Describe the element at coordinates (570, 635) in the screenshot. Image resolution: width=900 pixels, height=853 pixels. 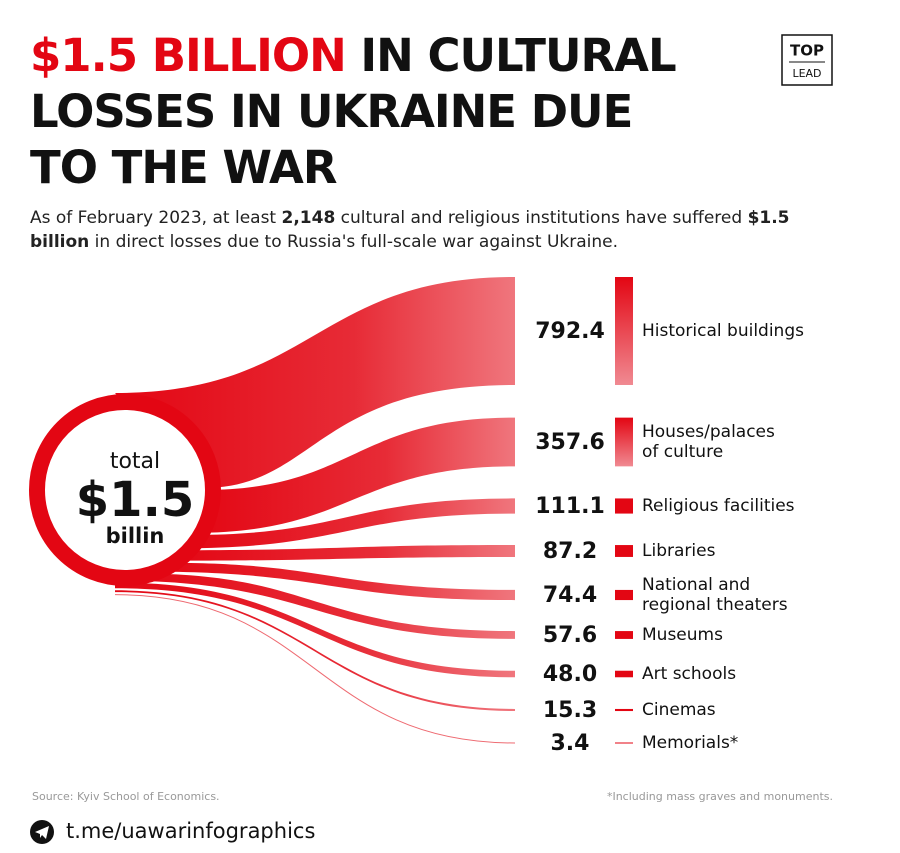
I see `value-label: 57.6` at that location.